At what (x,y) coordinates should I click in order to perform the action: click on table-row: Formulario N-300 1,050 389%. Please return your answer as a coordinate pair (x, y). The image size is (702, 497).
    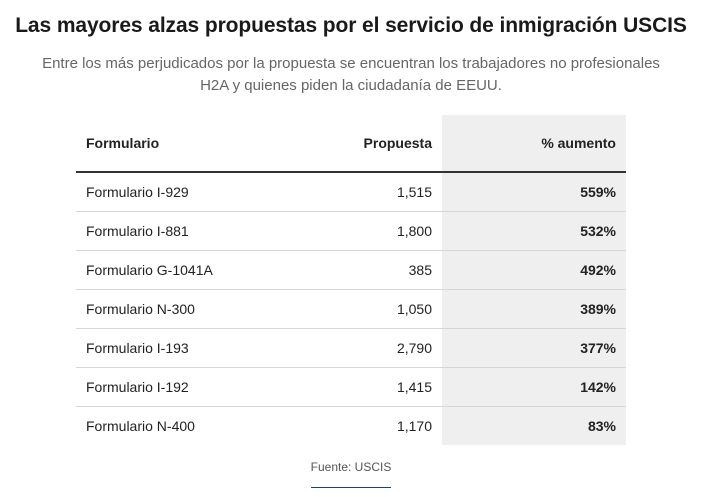
    Looking at the image, I should click on (351, 309).